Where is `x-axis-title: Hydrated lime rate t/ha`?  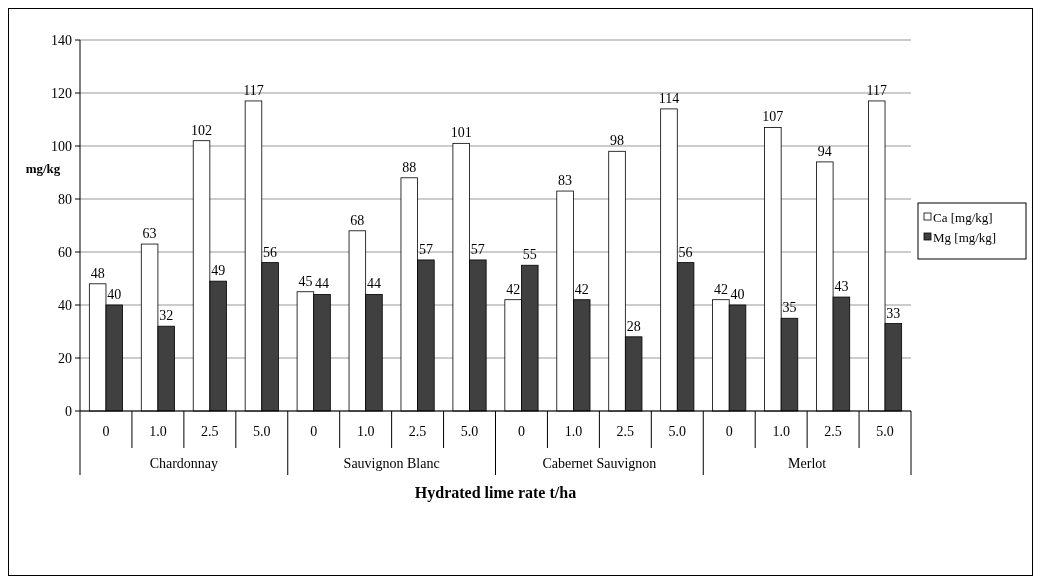 x-axis-title: Hydrated lime rate t/ha is located at coordinates (495, 493).